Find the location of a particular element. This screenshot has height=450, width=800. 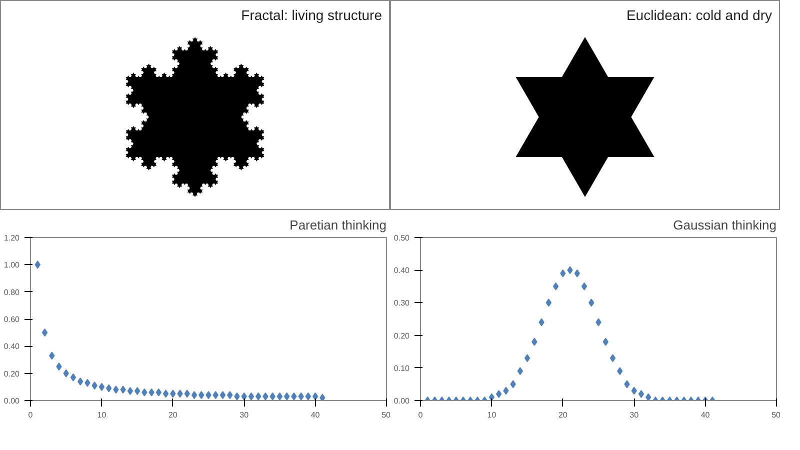

y-tick-label: 1.00 is located at coordinates (12, 265).